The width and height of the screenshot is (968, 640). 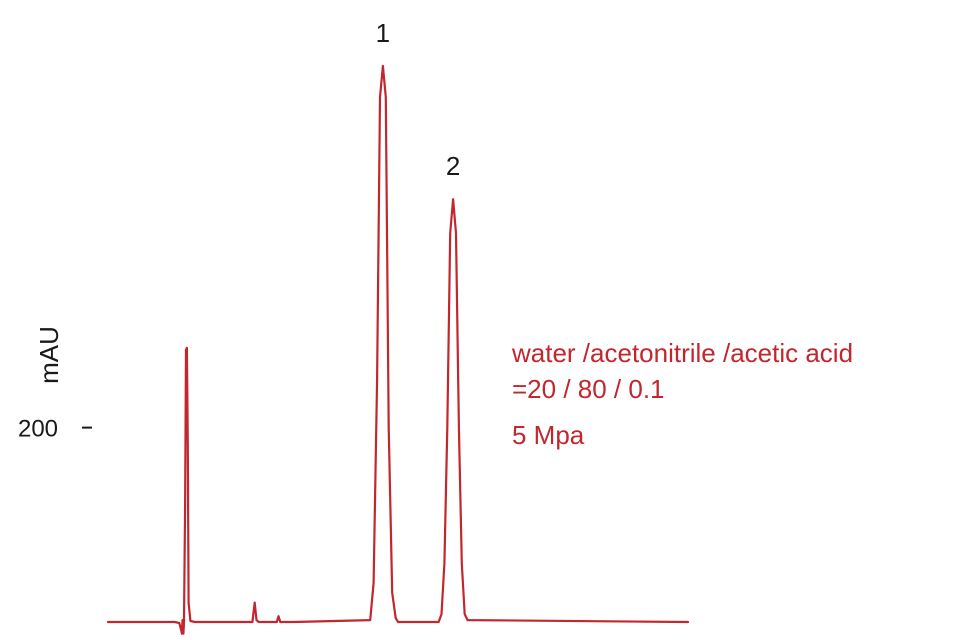 What do you see at coordinates (588, 389) in the screenshot?
I see `conditions-ratio: =20 / 80 / 0.1` at bounding box center [588, 389].